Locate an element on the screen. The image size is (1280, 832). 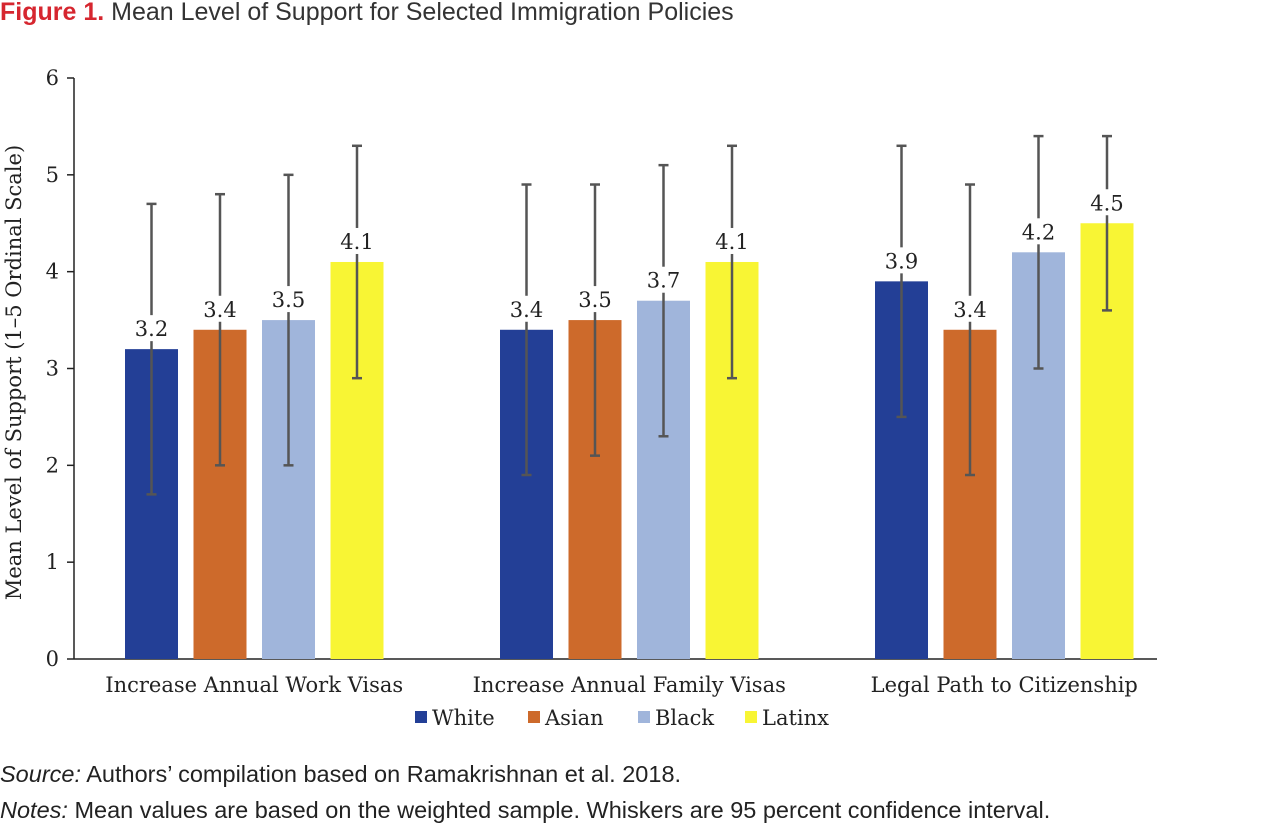
legend: White Asian Black Latinx is located at coordinates (622, 718).